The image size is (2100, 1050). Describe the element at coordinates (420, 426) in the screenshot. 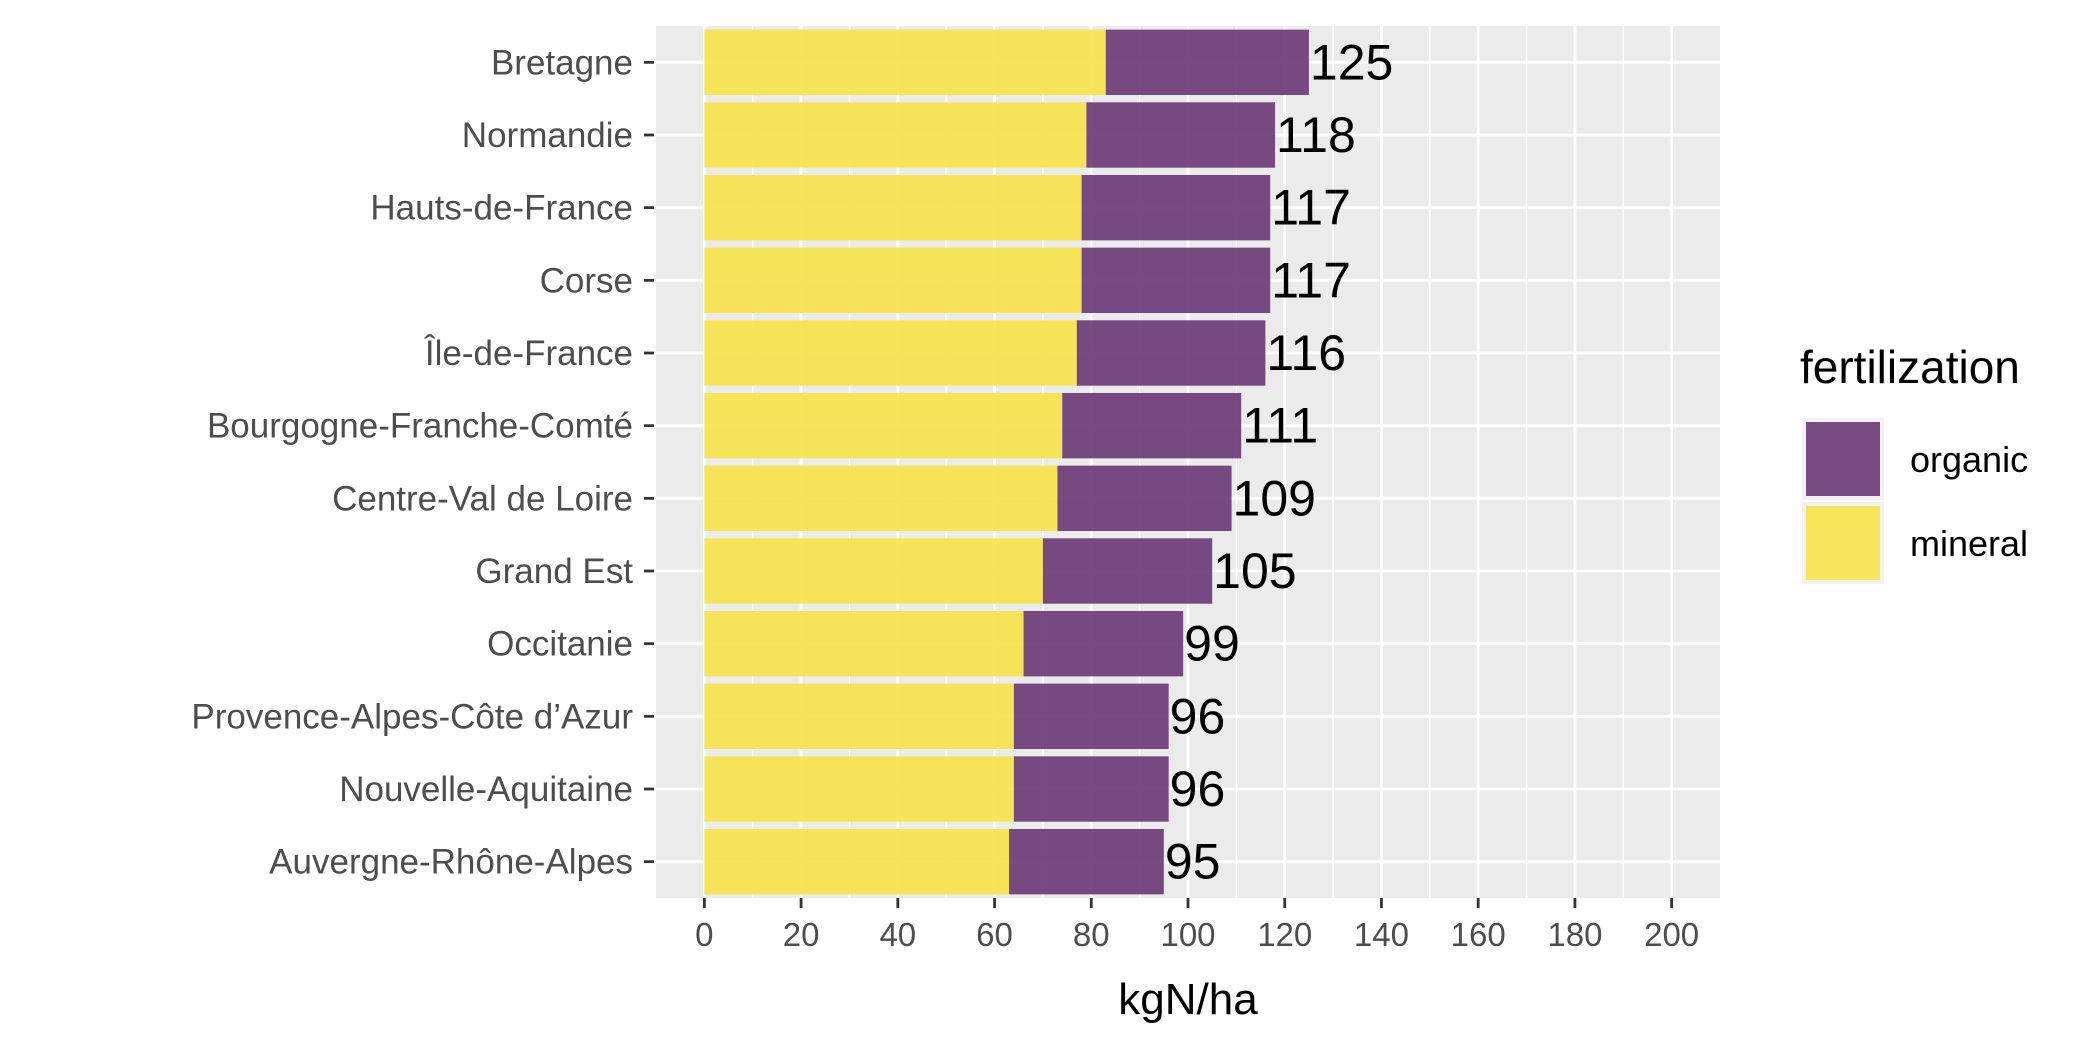

I see `y-tick-label: Bourgogne-Franche-Comté` at that location.